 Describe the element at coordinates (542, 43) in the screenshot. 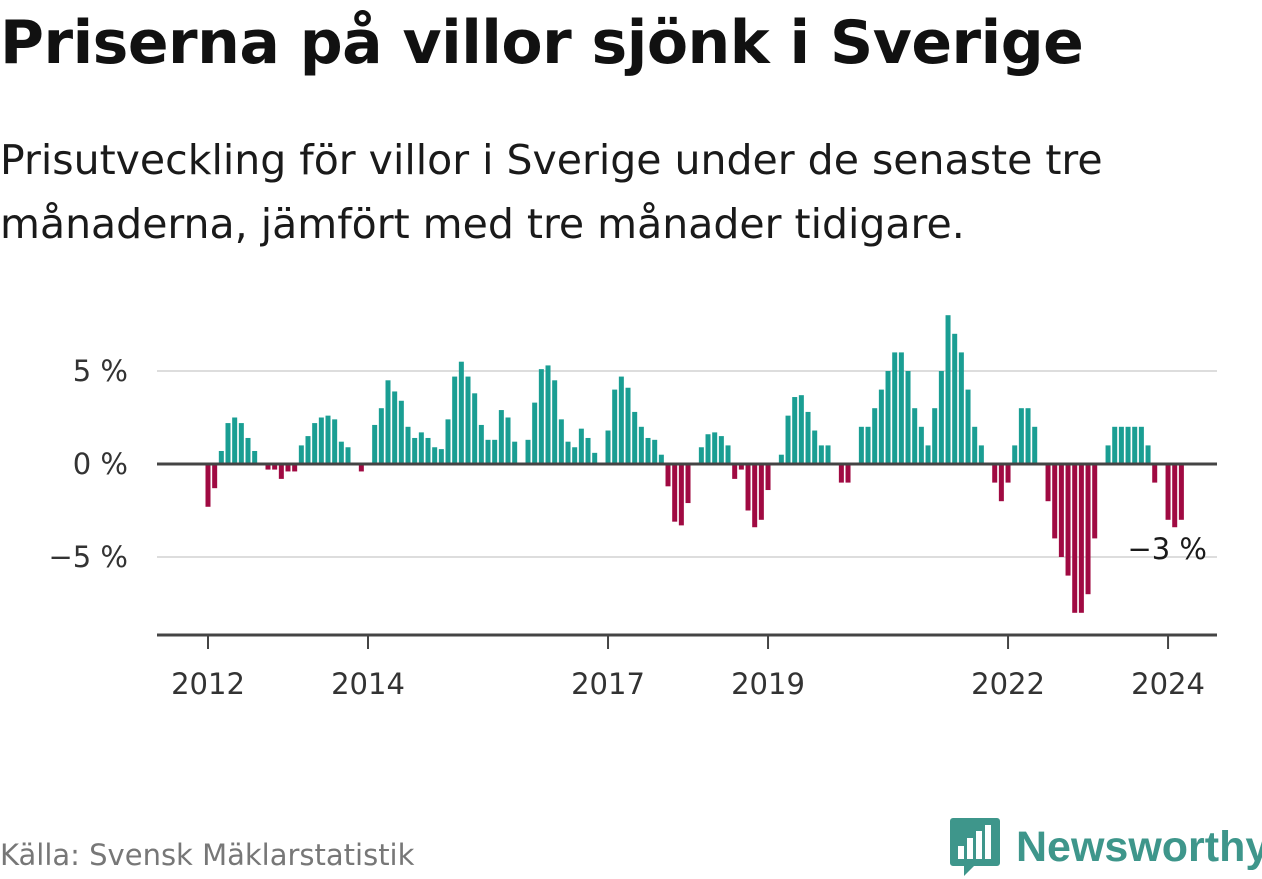

I see `chart-title: Priserna på villor sjönk i Sverige` at that location.